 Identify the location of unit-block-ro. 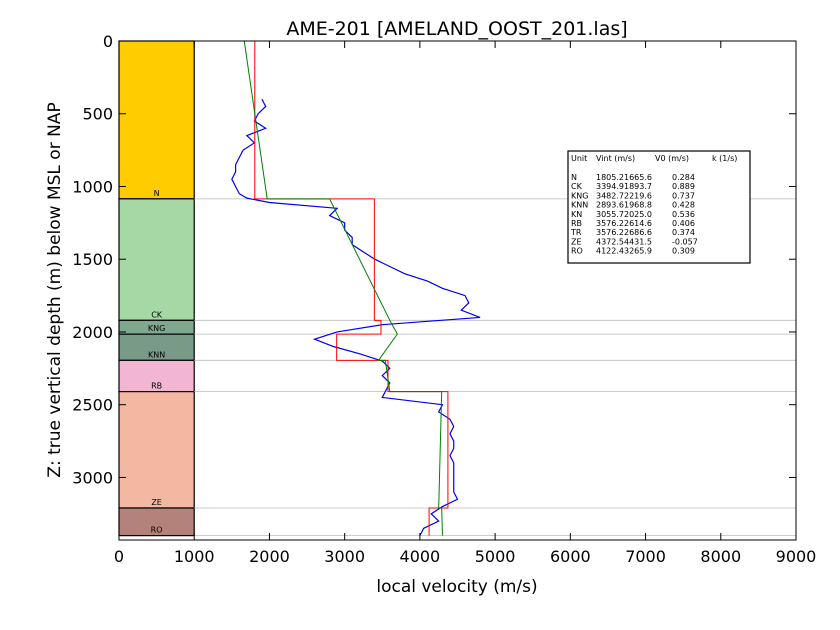
(156, 522).